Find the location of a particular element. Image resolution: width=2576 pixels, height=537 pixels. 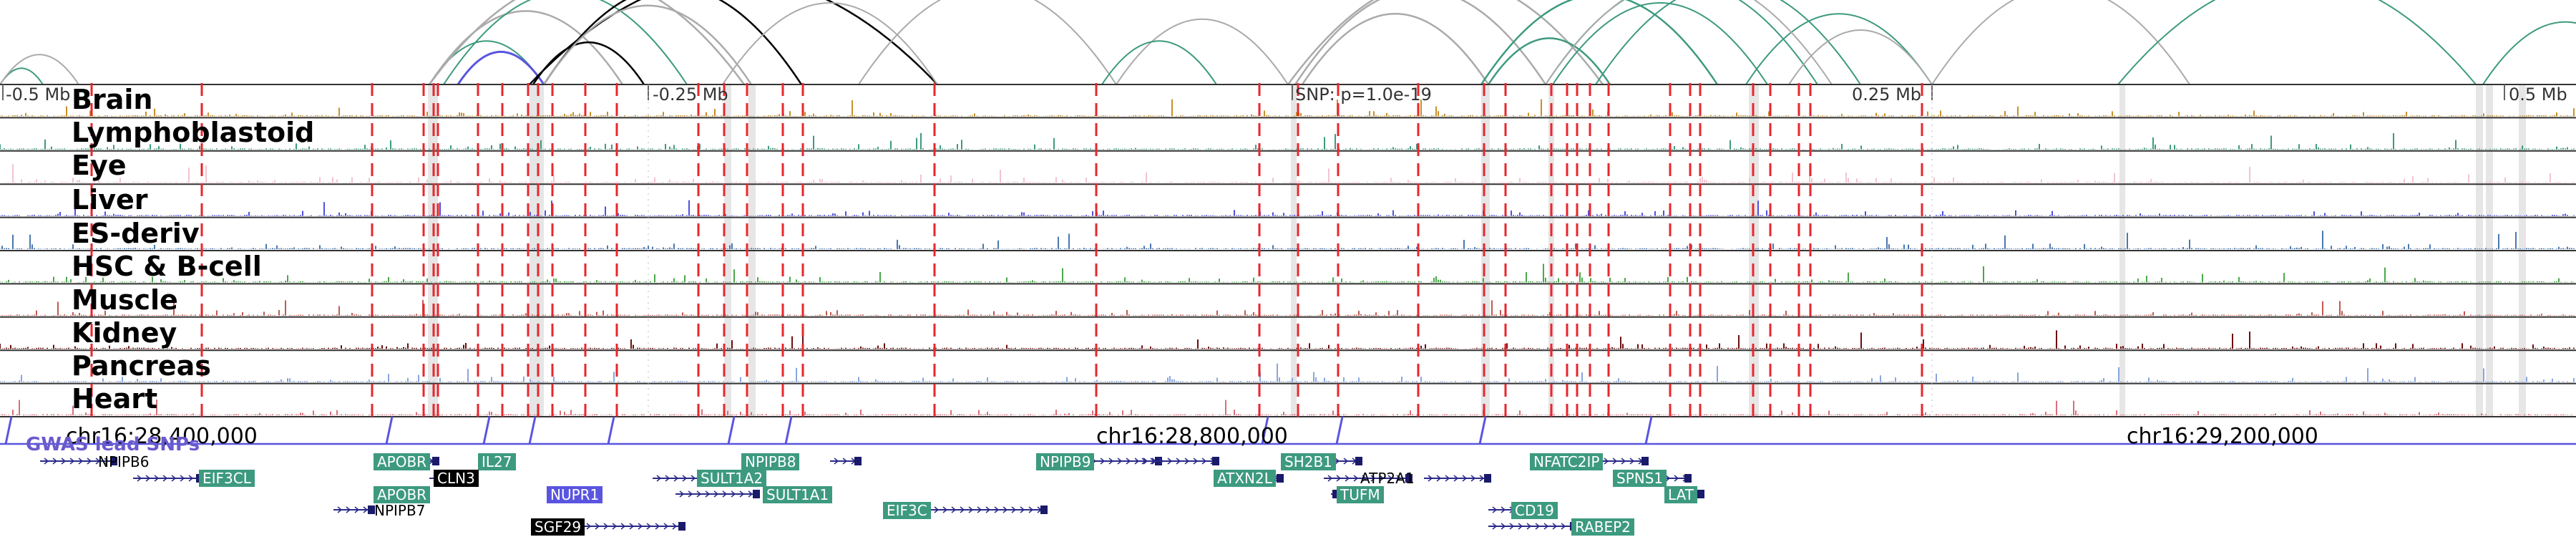

gene-label: NFATC2IP is located at coordinates (1567, 461).